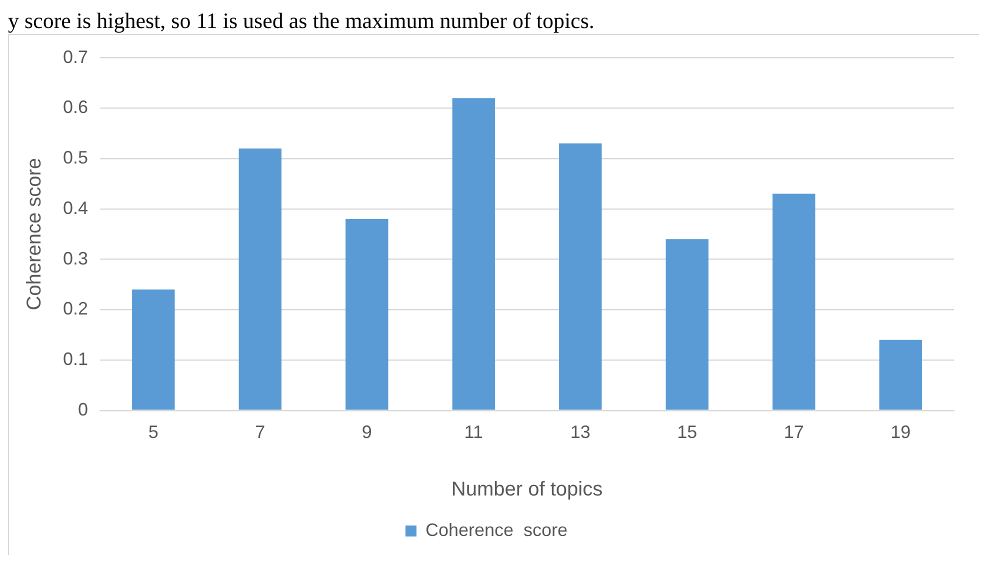 The height and width of the screenshot is (570, 987). What do you see at coordinates (75, 208) in the screenshot?
I see `y-tick-label: 0.4` at bounding box center [75, 208].